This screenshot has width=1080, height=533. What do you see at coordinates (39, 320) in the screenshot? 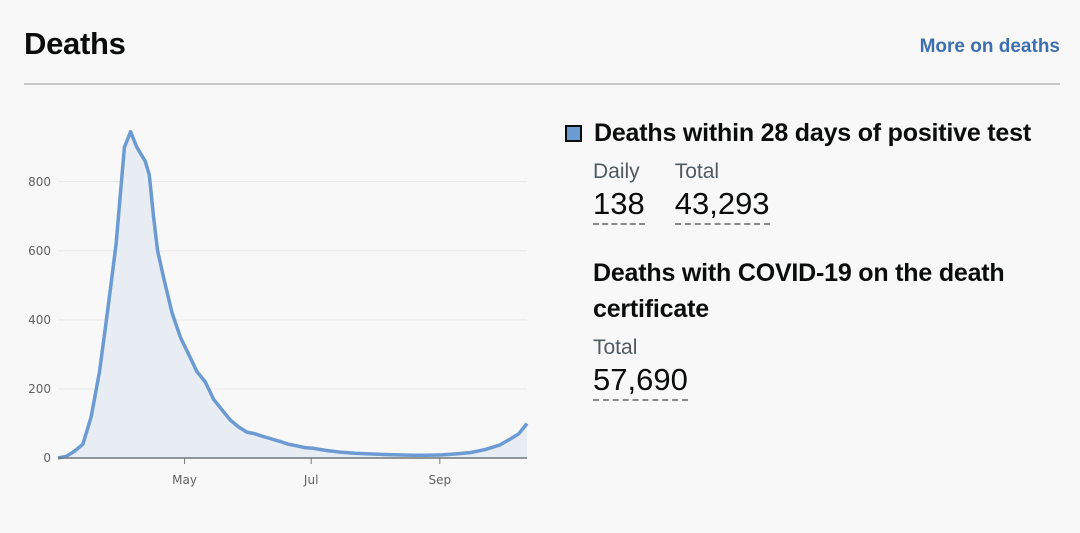
I see `y-tick-label: 400` at bounding box center [39, 320].